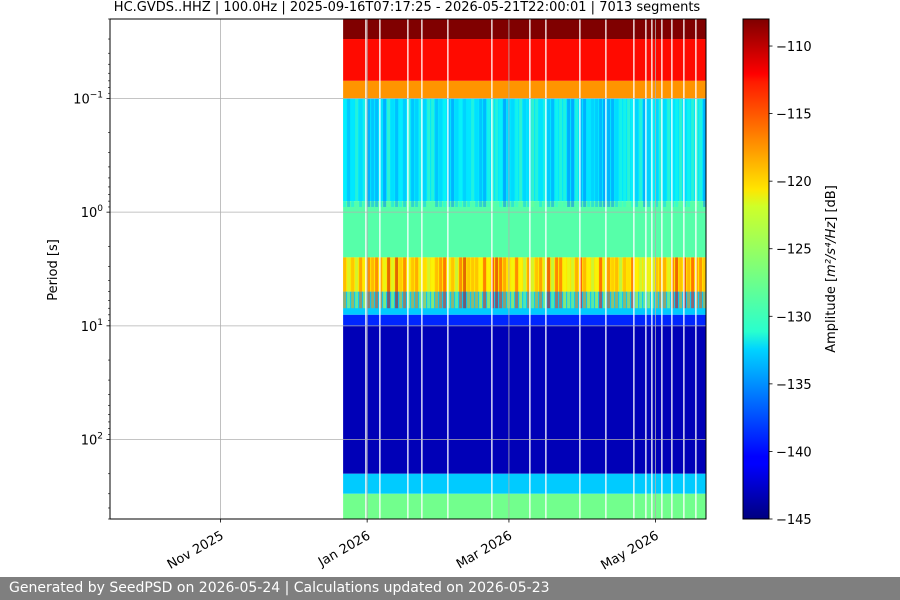  I want to click on colorbar-tick-label: −115, so click(794, 115).